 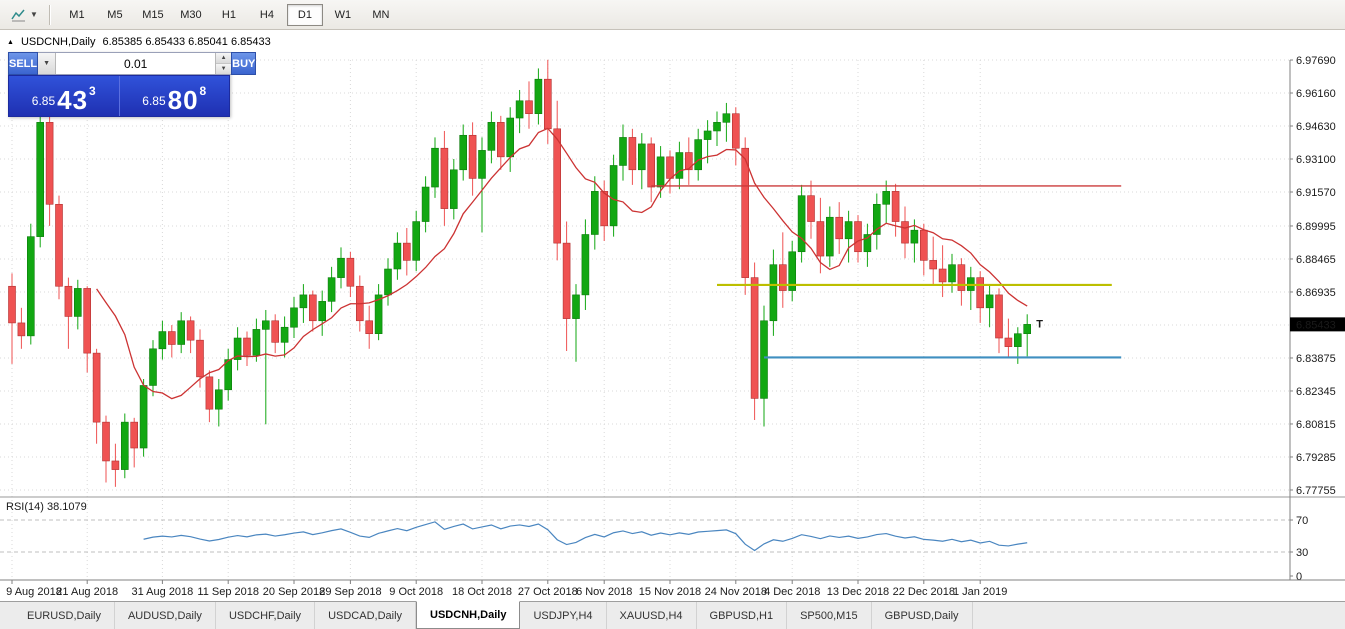 I want to click on chart-tab-usdjpy-h4: USDJPY,H4, so click(x=563, y=615).